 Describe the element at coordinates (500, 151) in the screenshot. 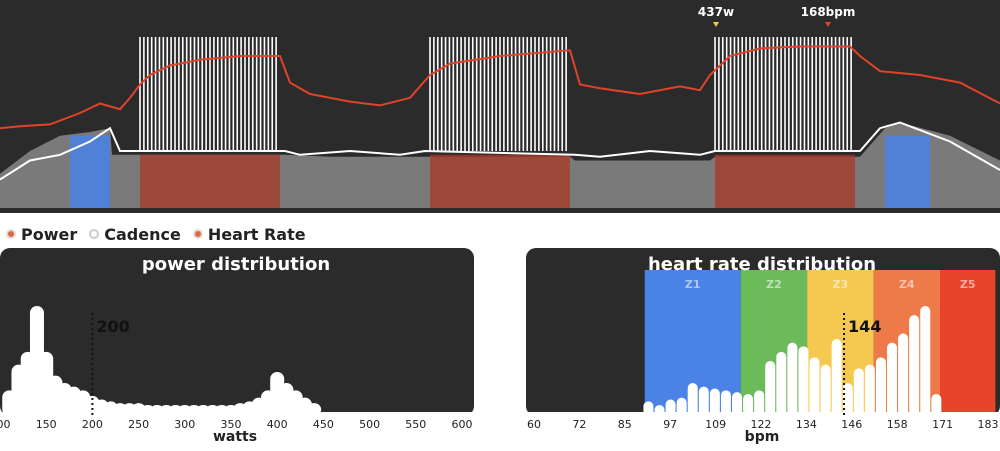

I see `cadence-line` at that location.